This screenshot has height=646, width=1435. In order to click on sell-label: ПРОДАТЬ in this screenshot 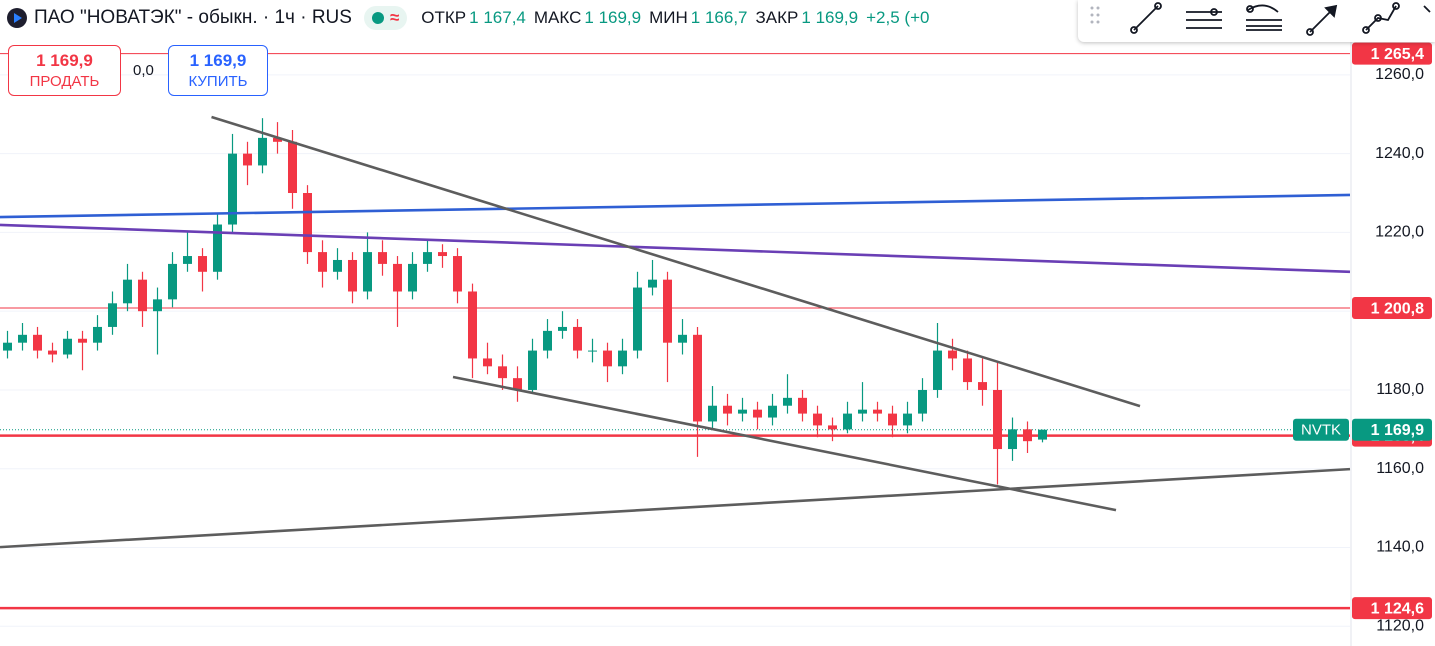, I will do `click(64, 81)`.